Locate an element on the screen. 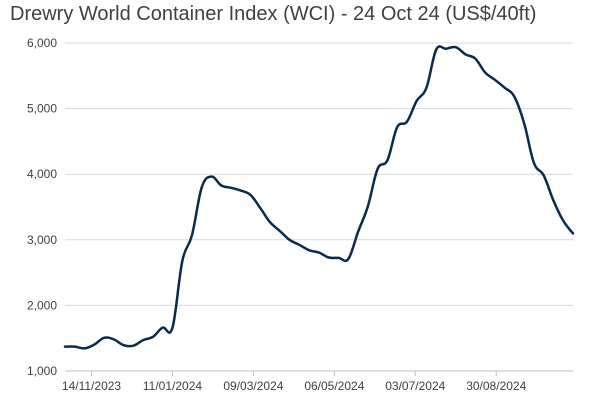 This screenshot has height=400, width=600. x-tick-label: 14/11/2023 is located at coordinates (91, 386).